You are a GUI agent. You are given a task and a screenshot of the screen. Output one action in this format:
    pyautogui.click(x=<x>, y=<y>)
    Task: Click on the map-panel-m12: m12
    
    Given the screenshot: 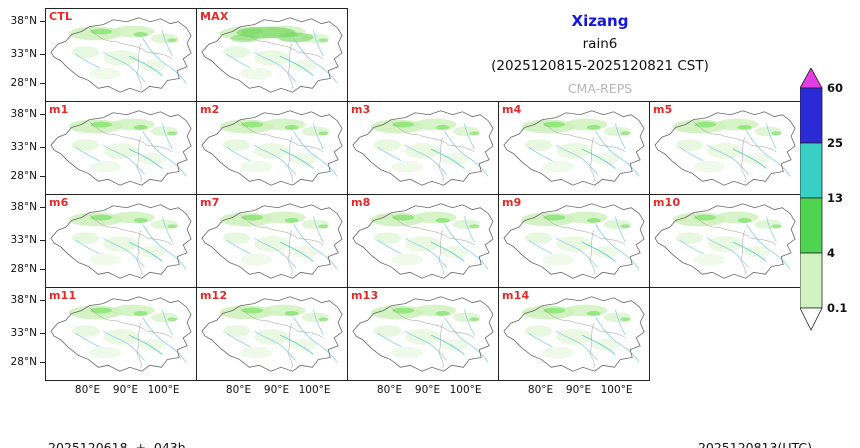 What is the action you would take?
    pyautogui.click(x=272, y=334)
    